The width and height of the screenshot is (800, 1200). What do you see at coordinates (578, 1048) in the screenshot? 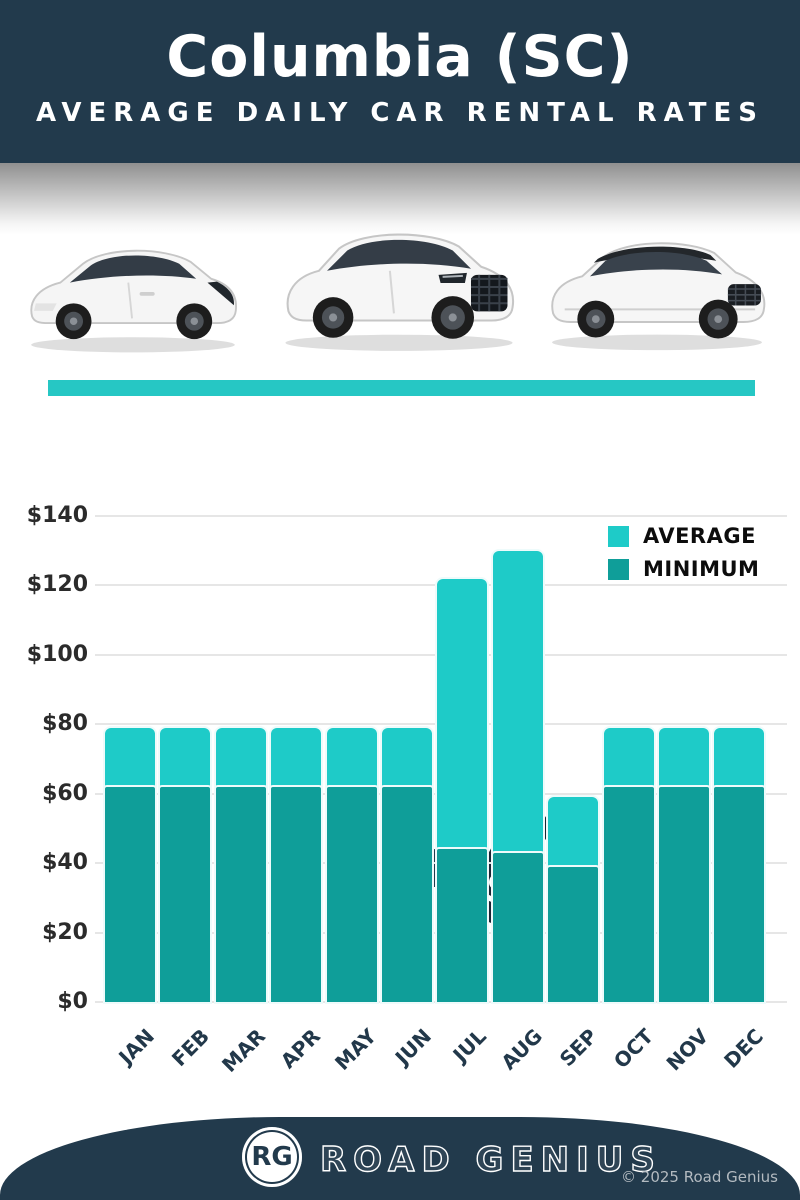
I see `x-tick-label: SEP` at bounding box center [578, 1048].